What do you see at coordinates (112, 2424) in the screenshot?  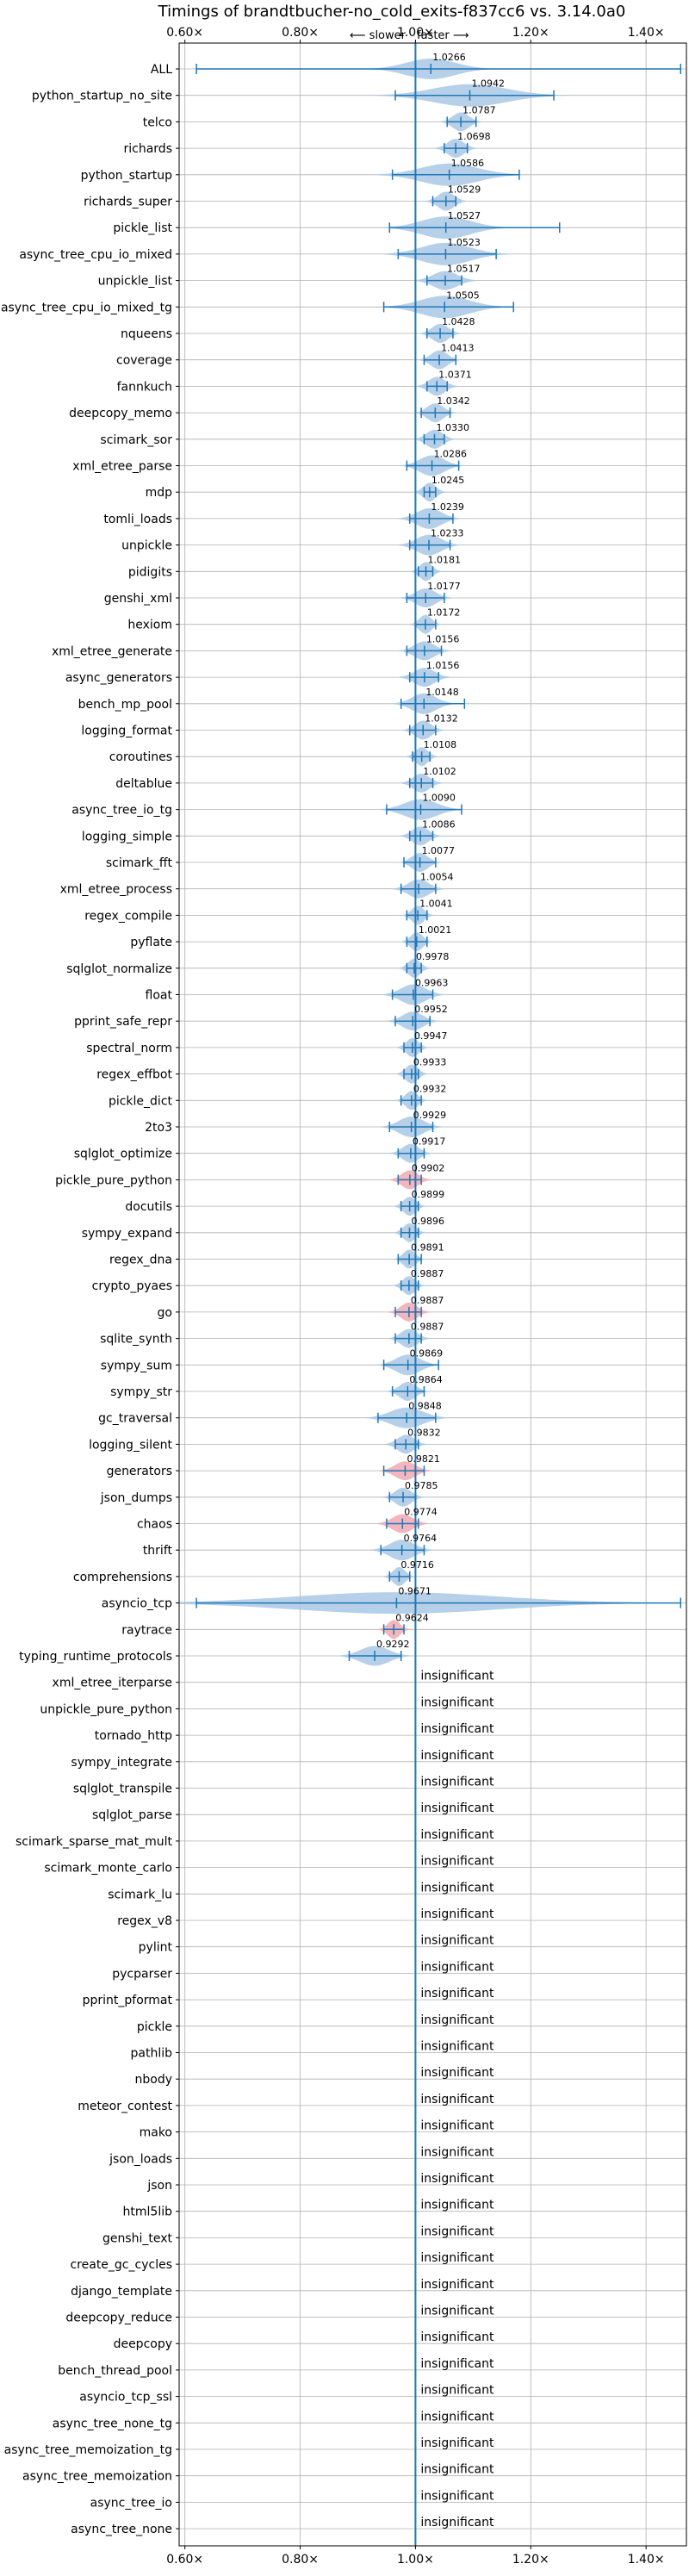 I see `benchmark-label: async_tree_none_tg` at bounding box center [112, 2424].